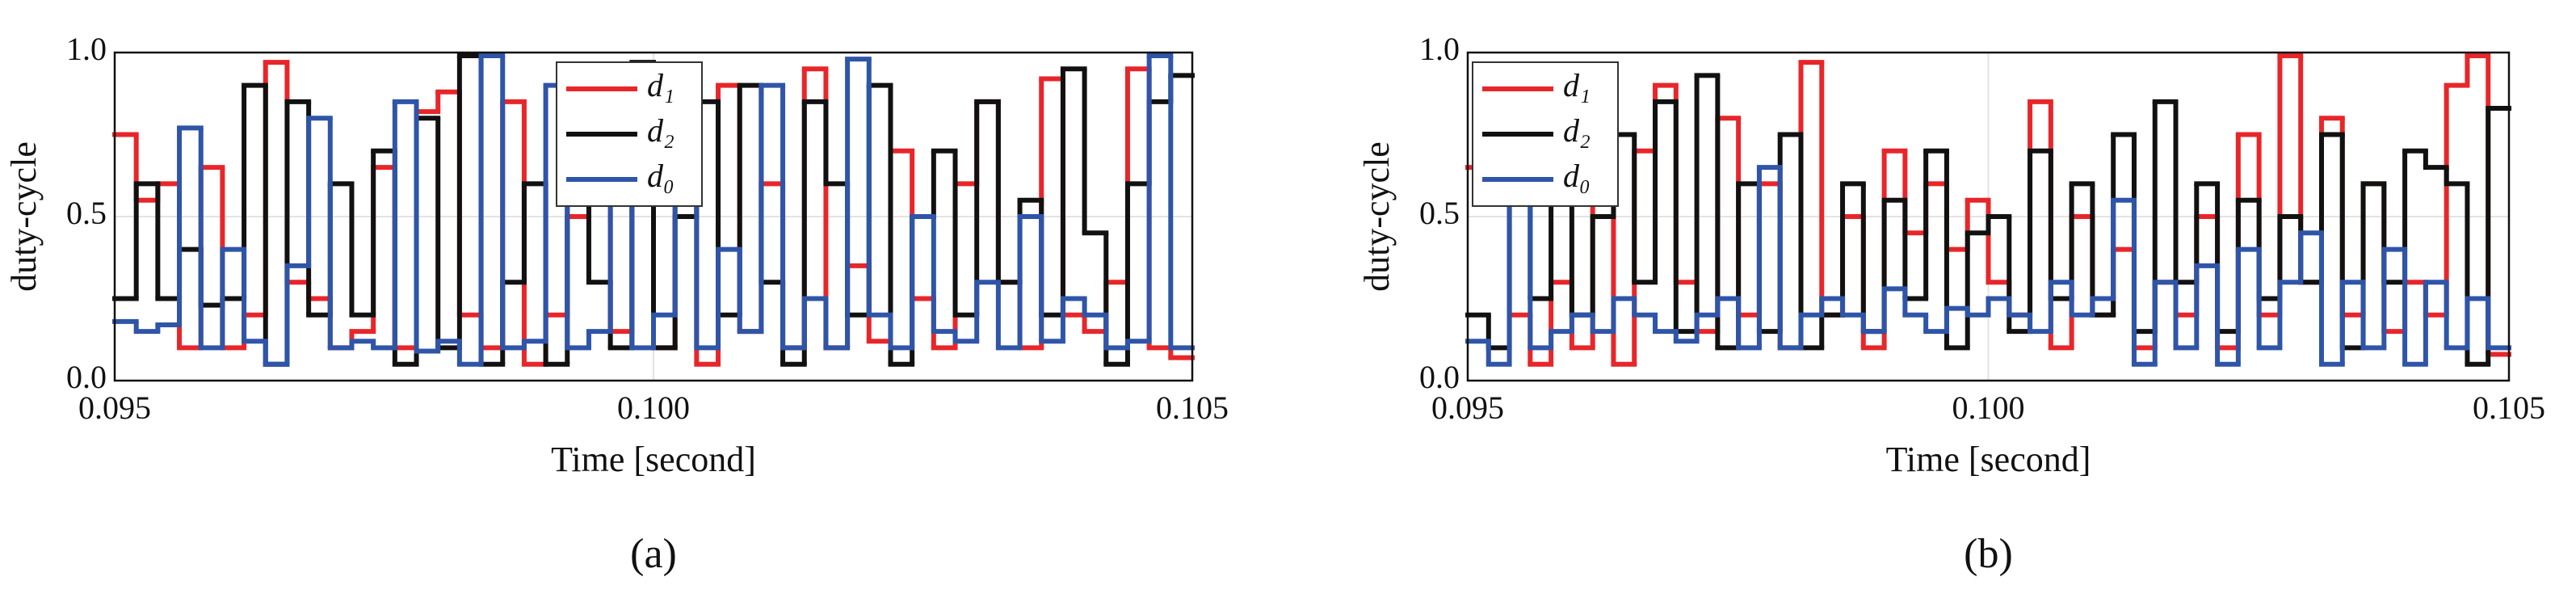 The image size is (2576, 598). What do you see at coordinates (1988, 554) in the screenshot?
I see `panel-label: (b)` at bounding box center [1988, 554].